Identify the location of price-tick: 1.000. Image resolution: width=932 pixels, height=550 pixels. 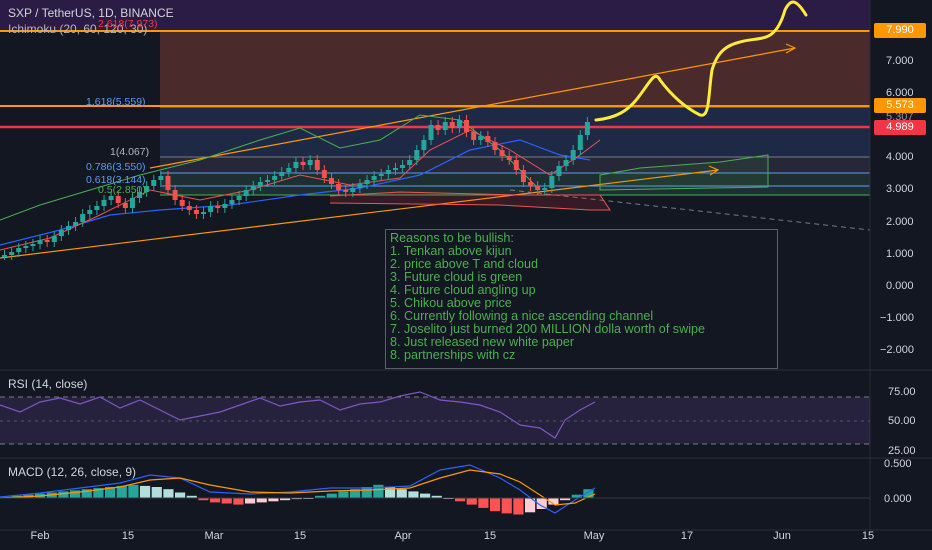
(900, 254).